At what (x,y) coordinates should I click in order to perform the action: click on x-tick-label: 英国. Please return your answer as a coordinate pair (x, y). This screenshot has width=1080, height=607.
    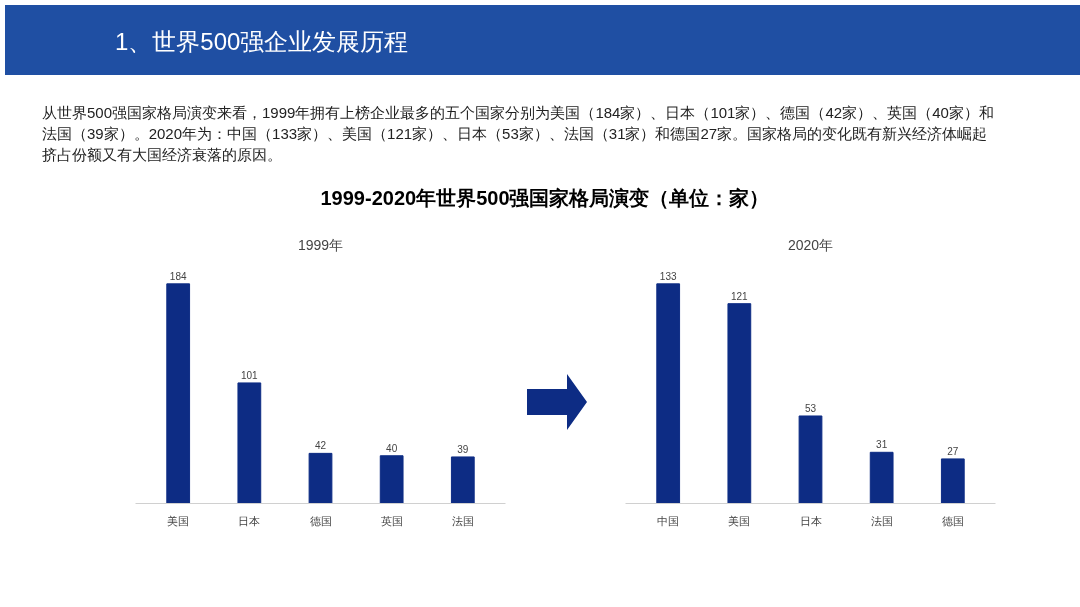
    Looking at the image, I should click on (391, 520).